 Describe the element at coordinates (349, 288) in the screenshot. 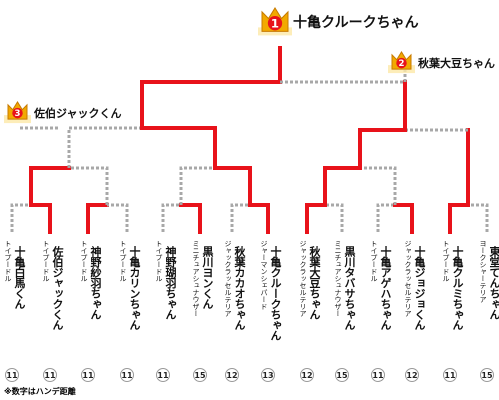

I see `entrant-name: 黒川タバサちゃん` at that location.